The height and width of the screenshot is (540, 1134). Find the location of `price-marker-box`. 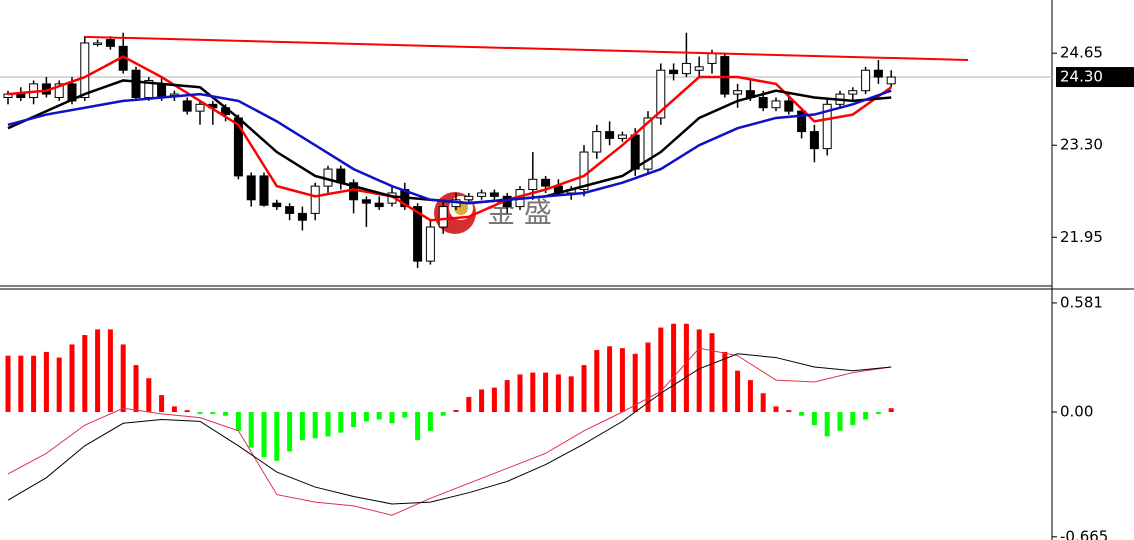

price-marker-box is located at coordinates (1095, 77).